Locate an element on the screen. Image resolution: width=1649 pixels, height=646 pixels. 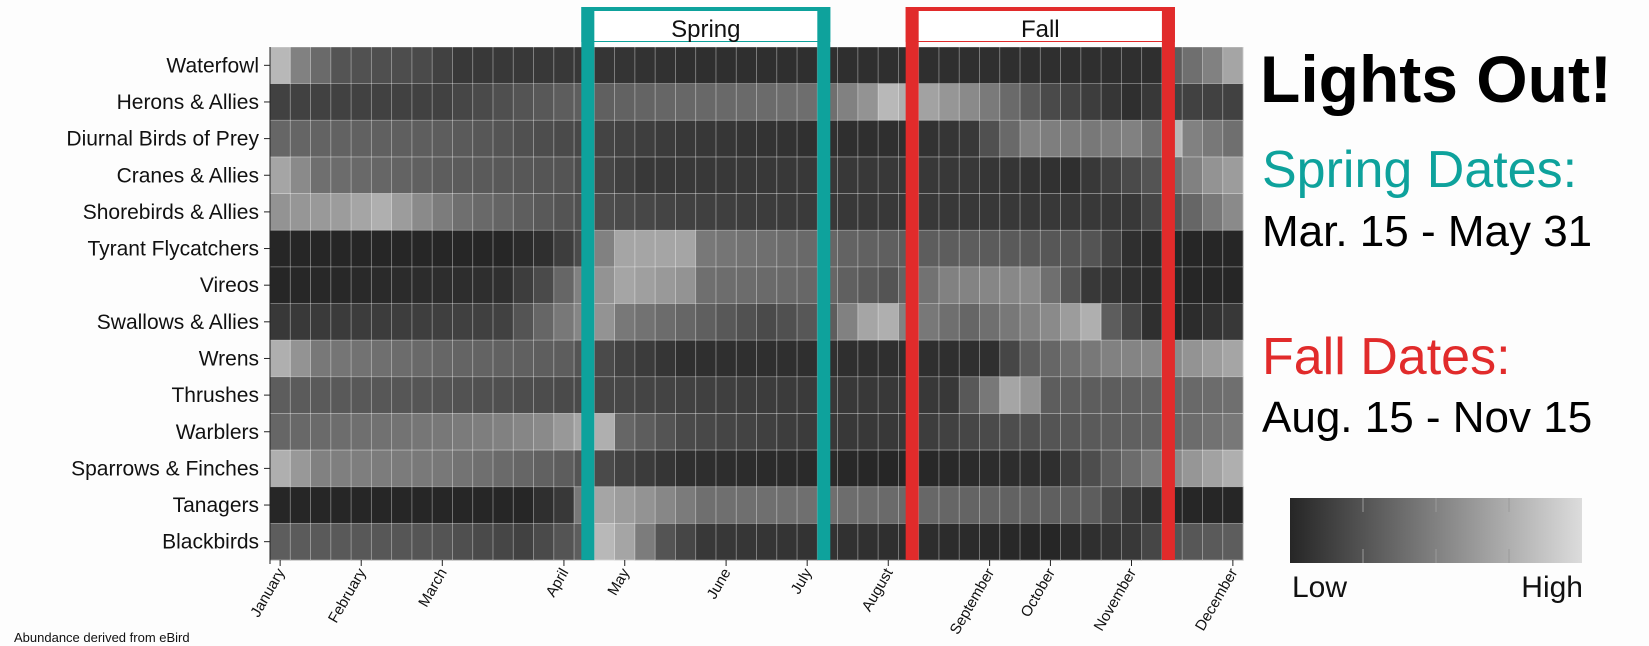
month-label: October is located at coordinates (1037, 592).